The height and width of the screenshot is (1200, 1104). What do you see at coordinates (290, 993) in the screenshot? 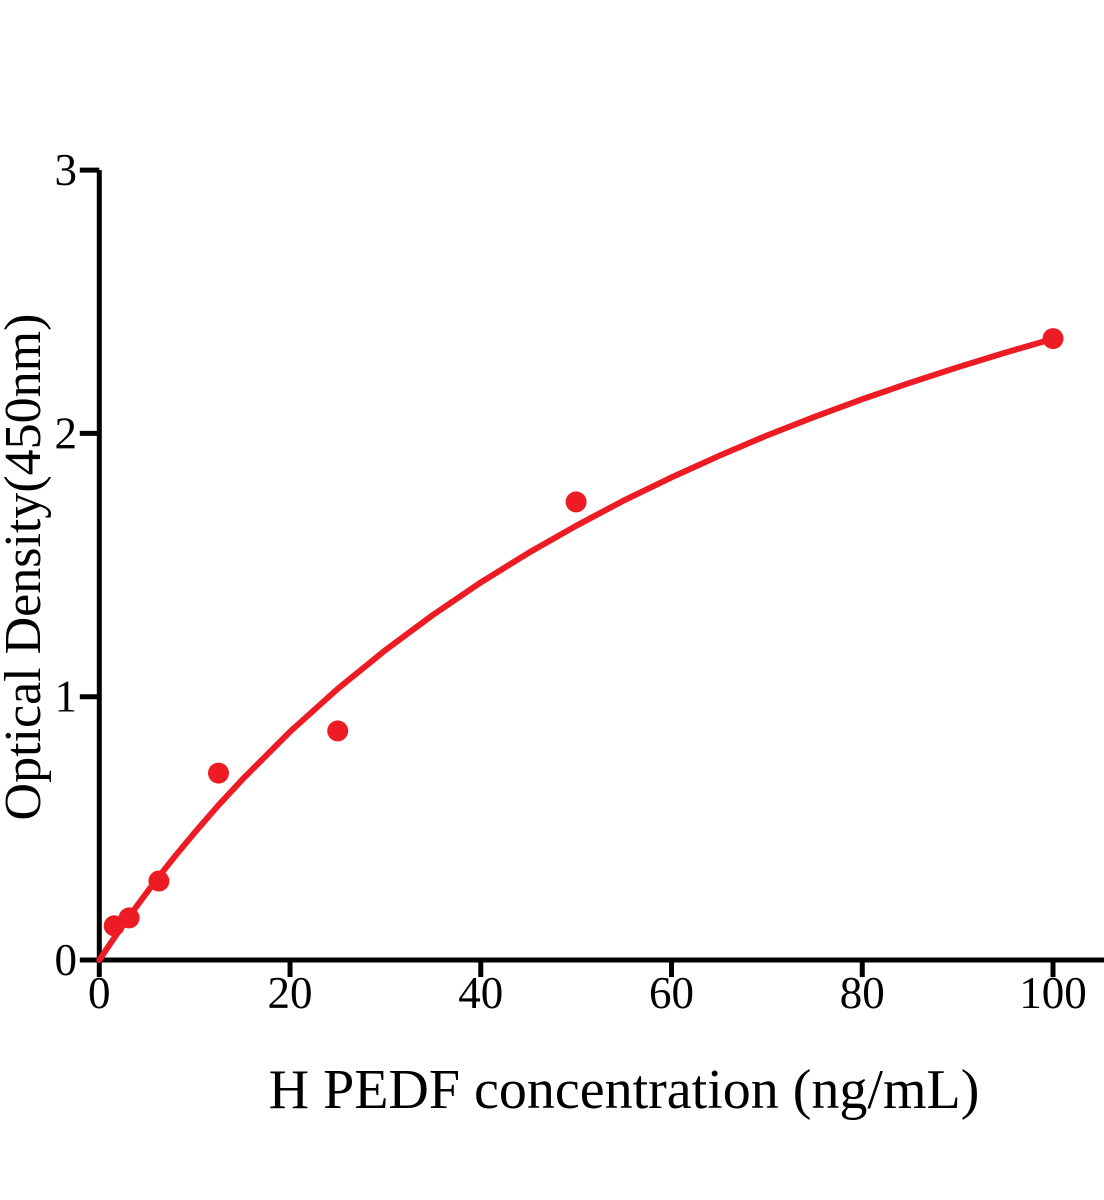
I see `x-tick-label: 20` at bounding box center [290, 993].